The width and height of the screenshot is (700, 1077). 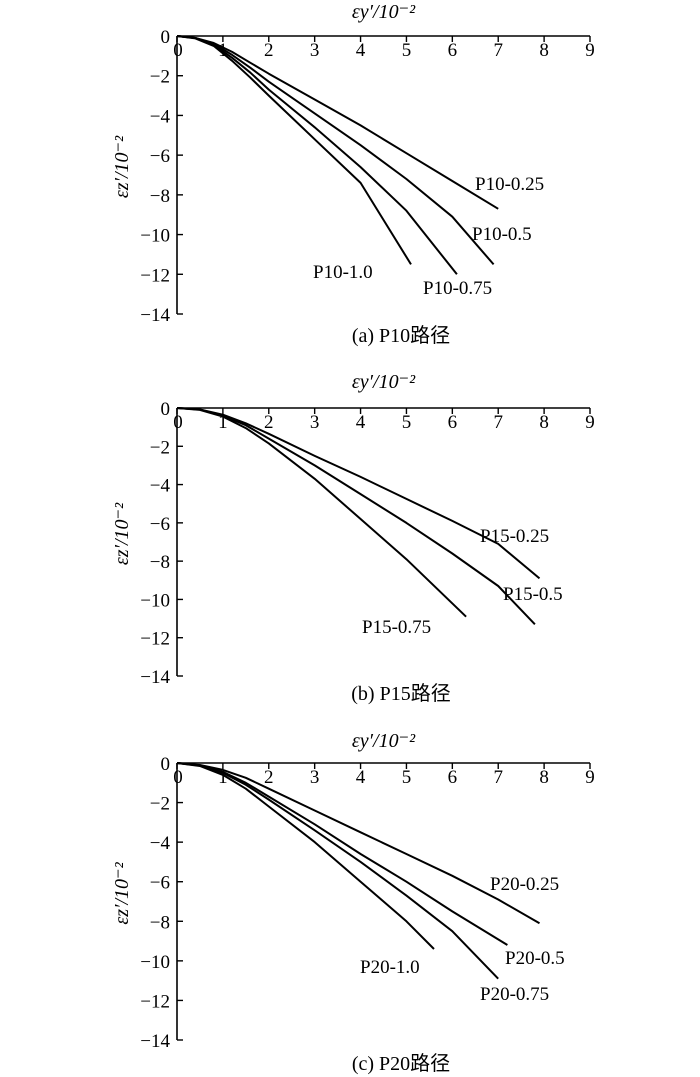 I want to click on panel-caption: (b) P15路径, so click(x=400, y=693).